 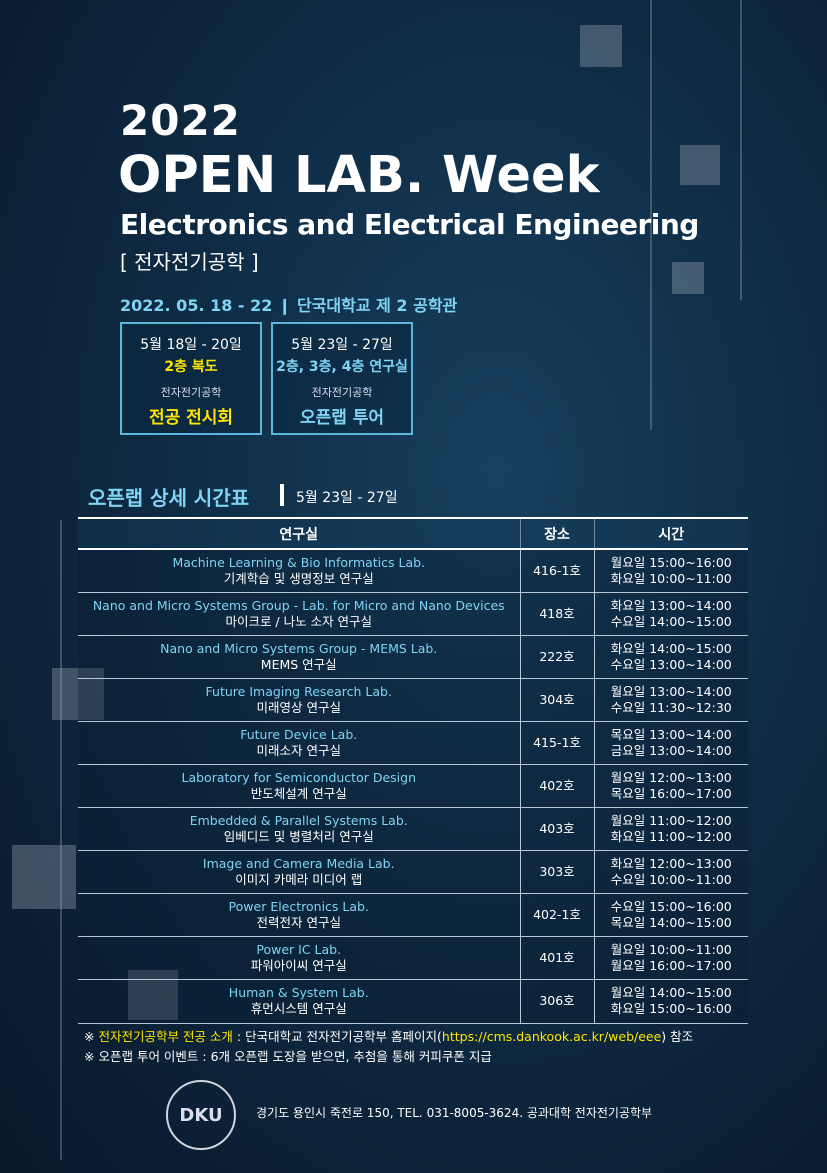 I want to click on time-slot: 수요일 14:00~15:00, so click(x=671, y=621).